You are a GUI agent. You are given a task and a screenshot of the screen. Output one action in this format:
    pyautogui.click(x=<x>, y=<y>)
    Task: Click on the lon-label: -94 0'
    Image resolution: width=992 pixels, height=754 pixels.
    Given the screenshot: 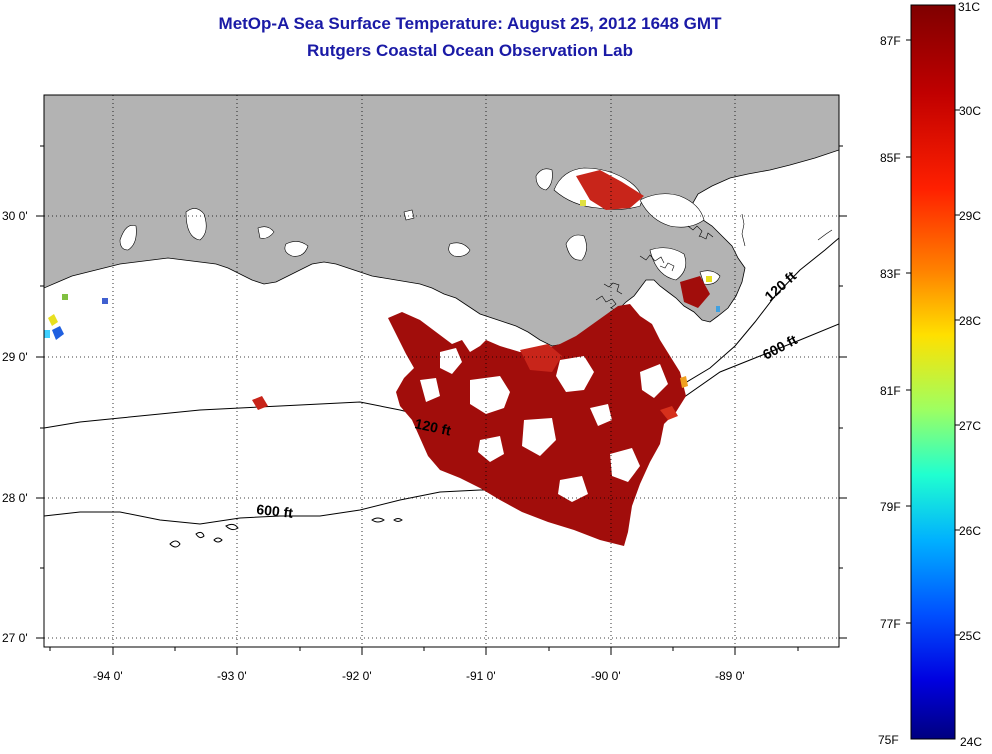 What is the action you would take?
    pyautogui.click(x=108, y=676)
    